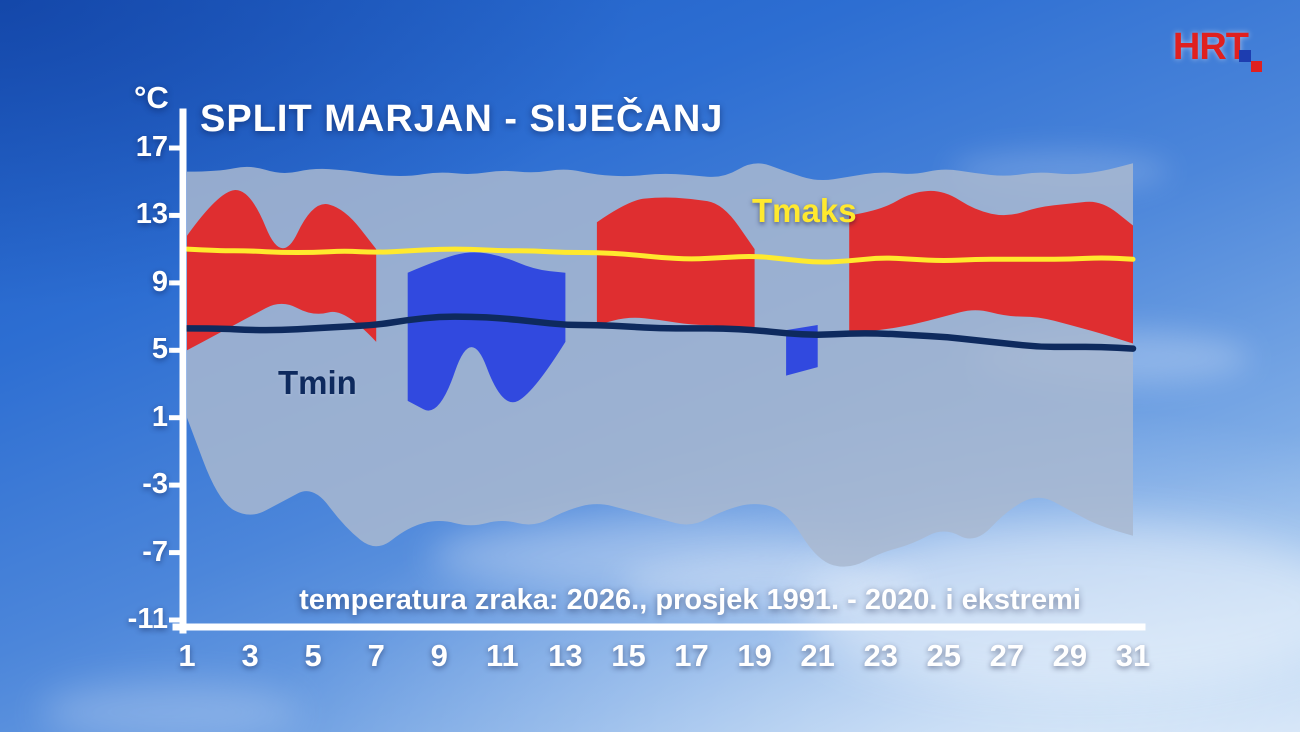 This screenshot has height=732, width=1300. I want to click on y-tick-label: 13, so click(151, 214).